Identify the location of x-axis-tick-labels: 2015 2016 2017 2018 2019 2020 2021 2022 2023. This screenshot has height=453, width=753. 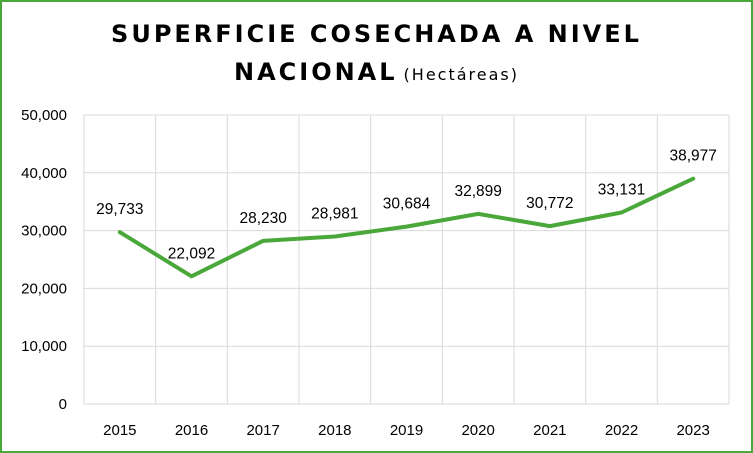
(406, 430).